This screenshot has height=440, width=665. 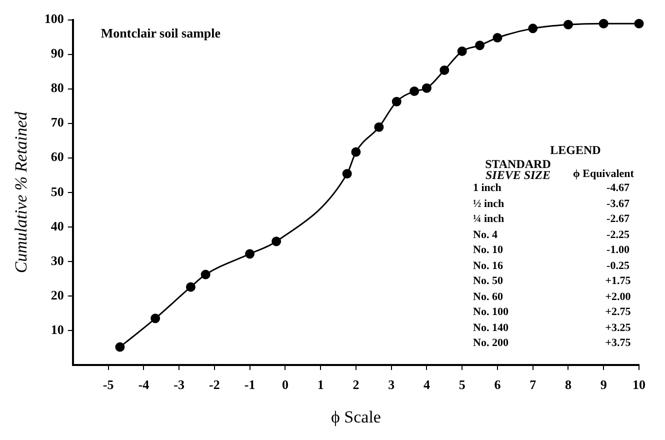 What do you see at coordinates (57, 260) in the screenshot?
I see `y-tick-label: 30` at bounding box center [57, 260].